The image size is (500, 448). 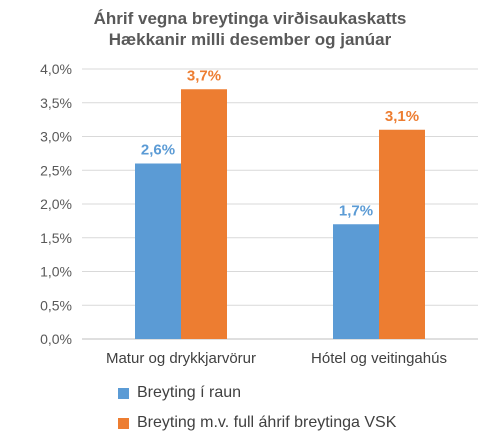 I want to click on data-label-1-0: 3,7%, so click(x=204, y=75).